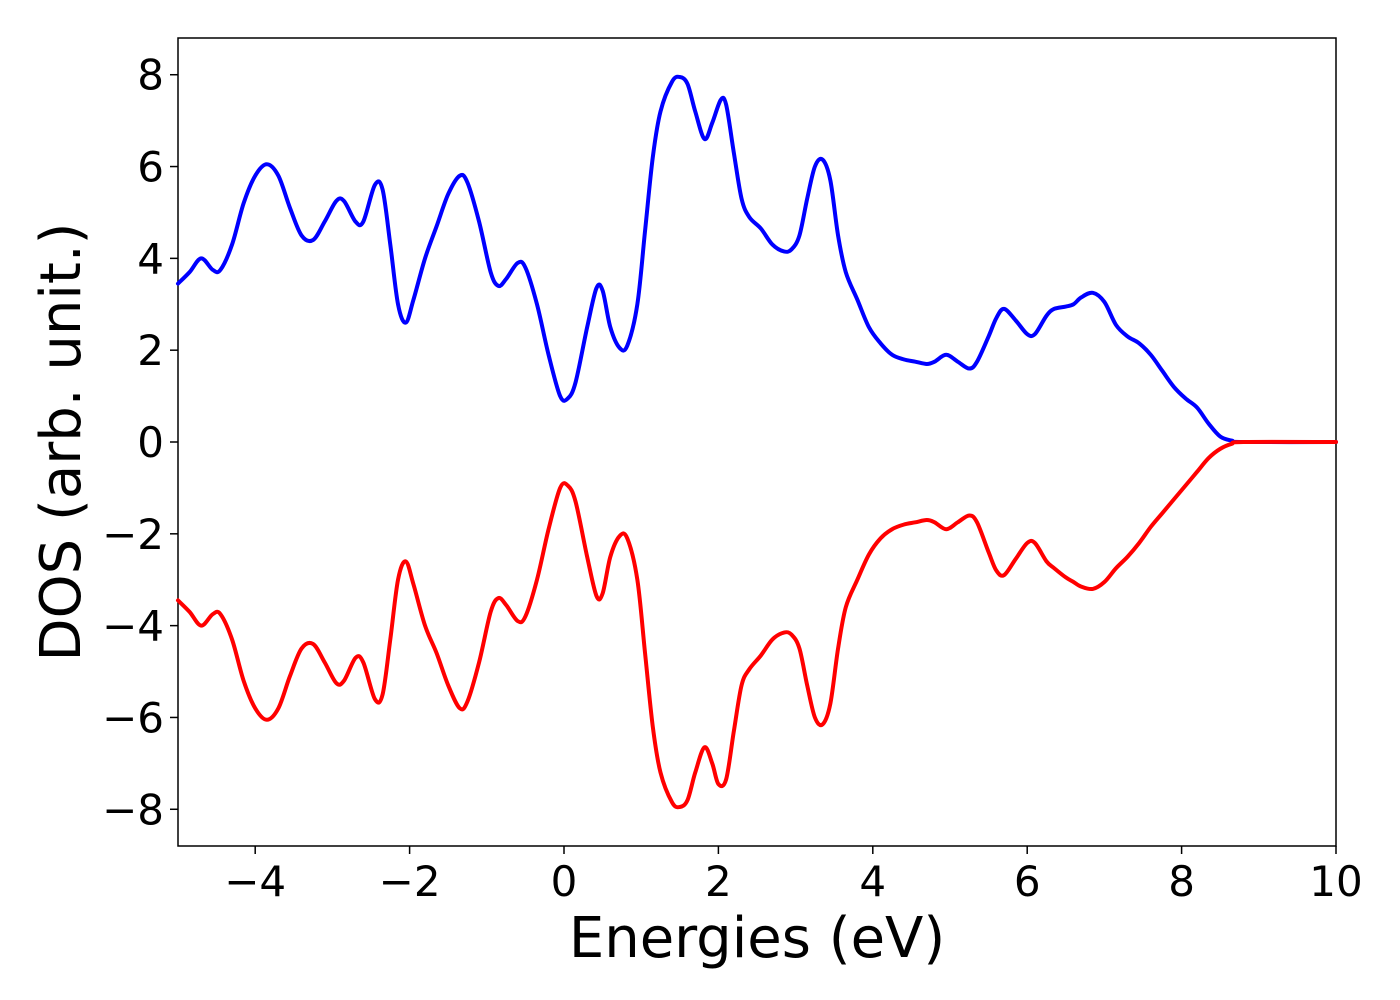 This screenshot has width=1400, height=1000. What do you see at coordinates (150, 258) in the screenshot?
I see `y-tick-label: 4` at bounding box center [150, 258].